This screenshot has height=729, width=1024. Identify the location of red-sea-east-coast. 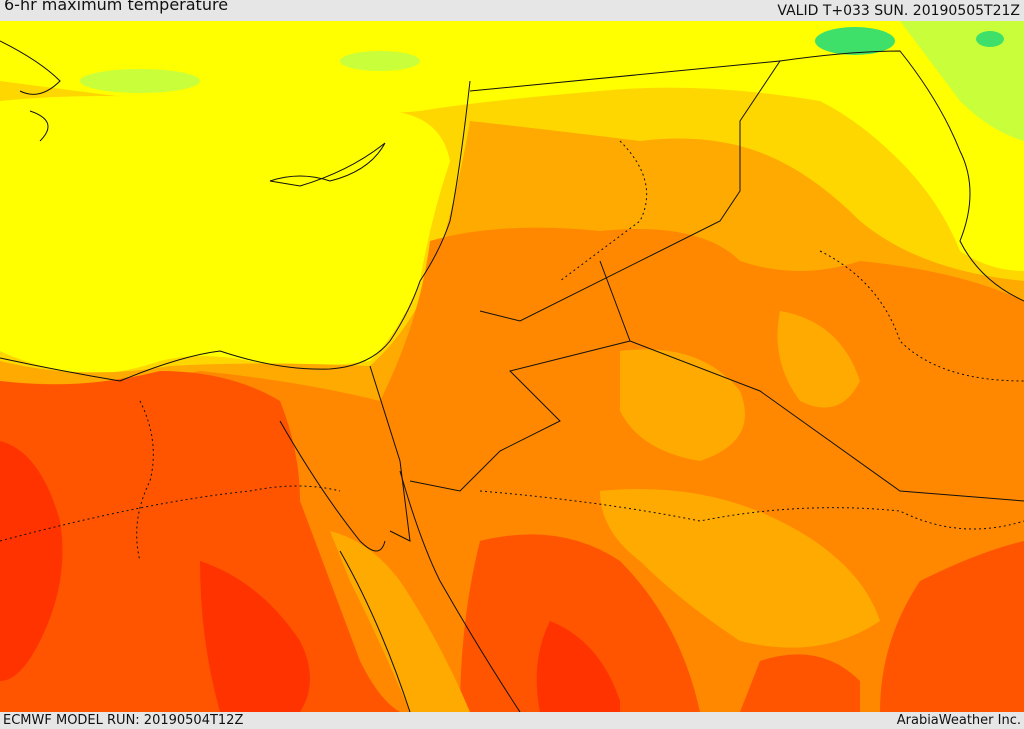
(460, 591).